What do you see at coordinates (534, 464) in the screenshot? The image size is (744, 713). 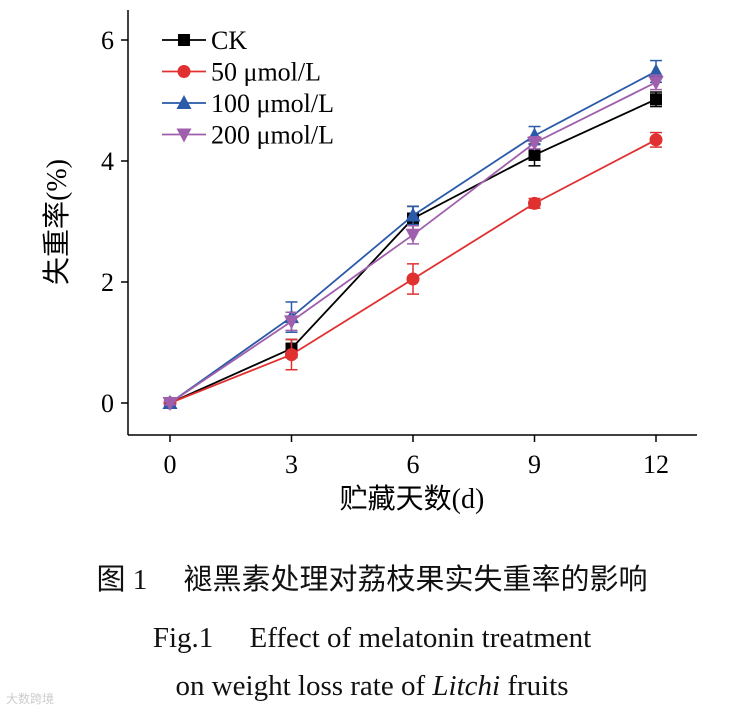 I see `x-tick-label: 9` at bounding box center [534, 464].